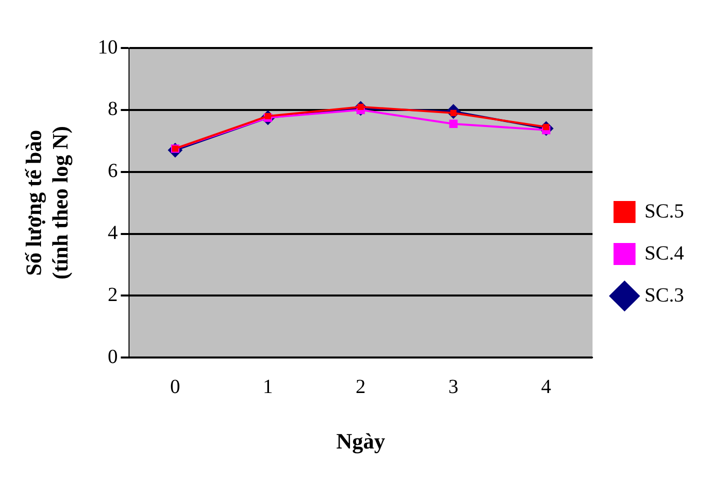  I want to click on y-tick-label: 6, so click(113, 171).